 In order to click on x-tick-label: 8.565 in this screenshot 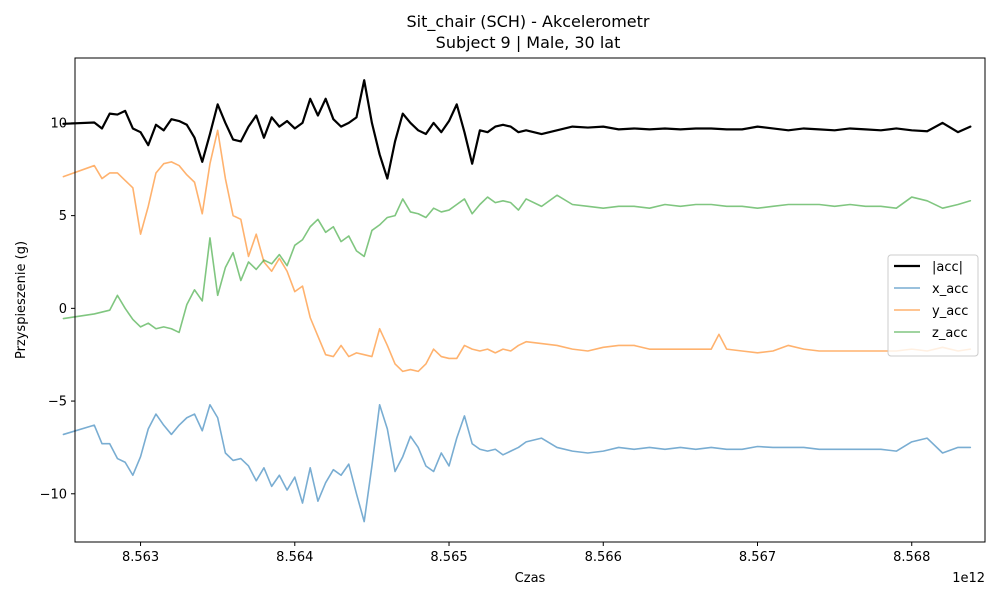, I will do `click(448, 557)`.